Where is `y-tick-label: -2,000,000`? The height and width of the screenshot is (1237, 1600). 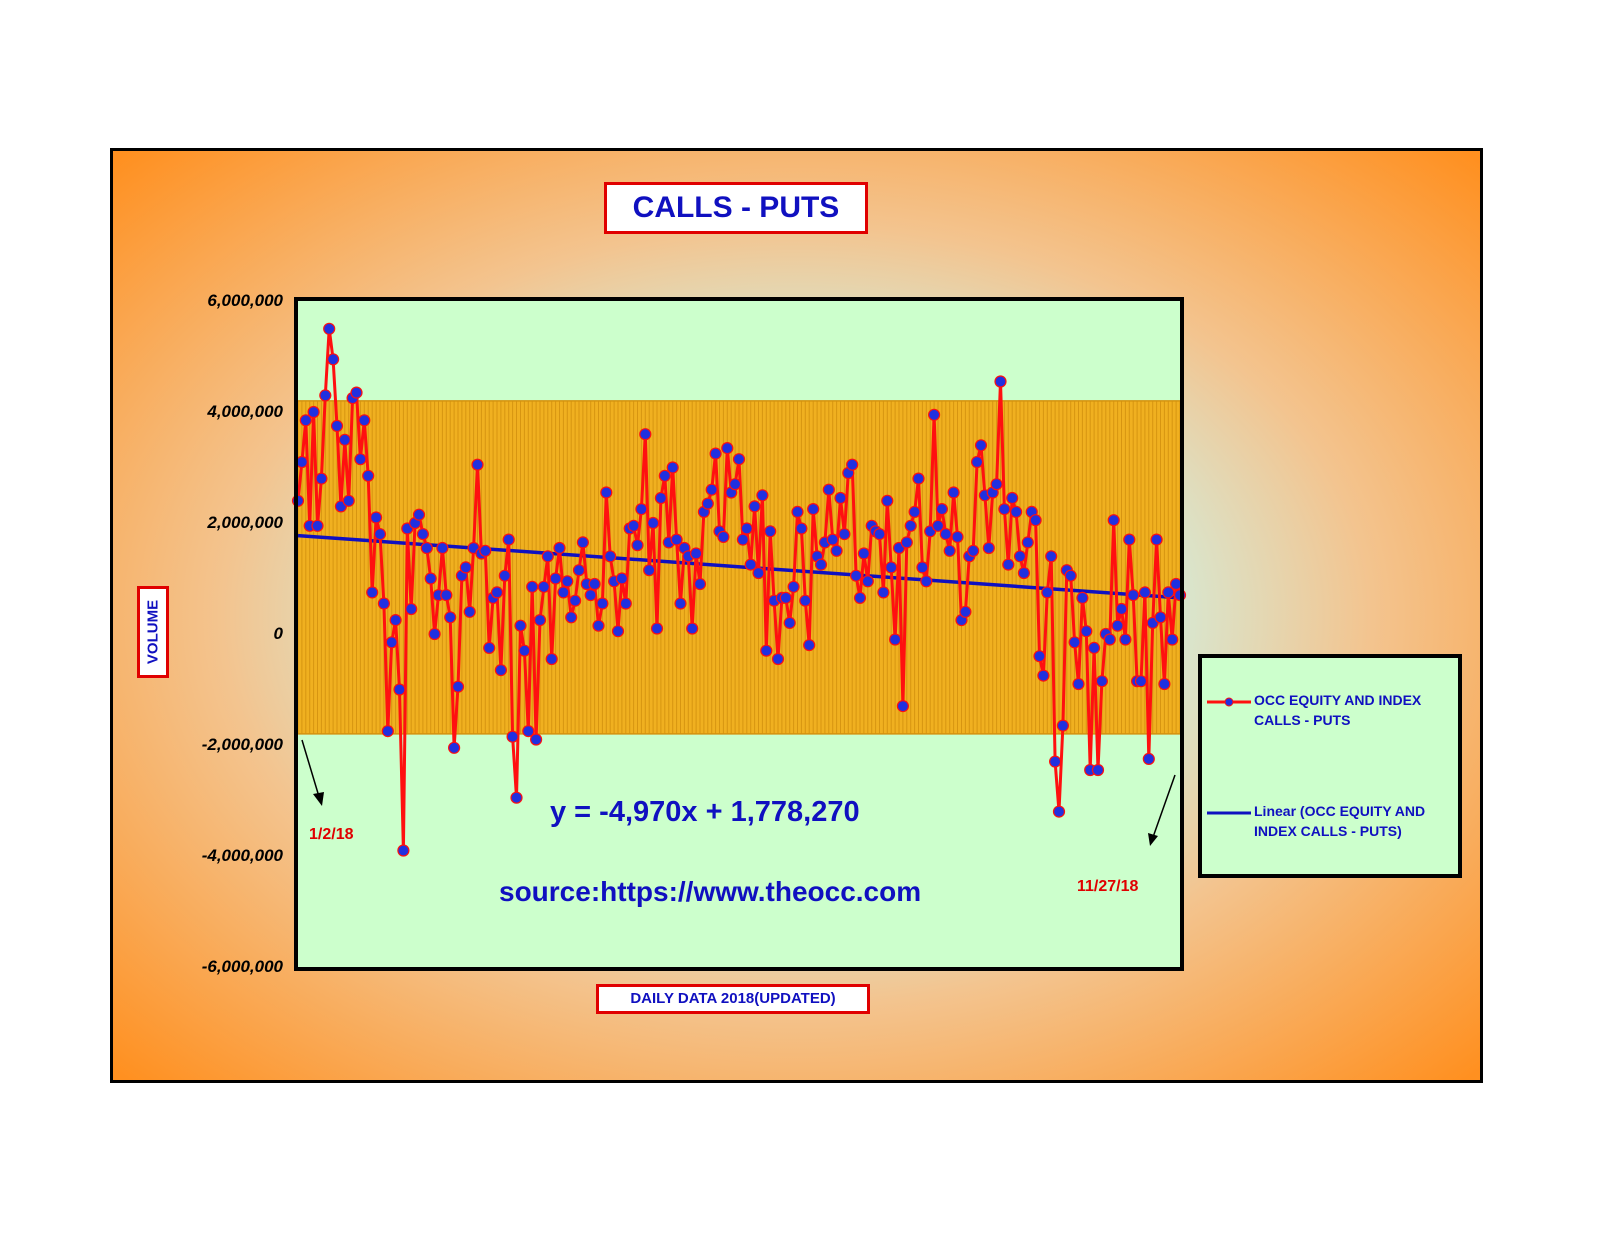
y-tick-label: -2,000,000 is located at coordinates (242, 744).